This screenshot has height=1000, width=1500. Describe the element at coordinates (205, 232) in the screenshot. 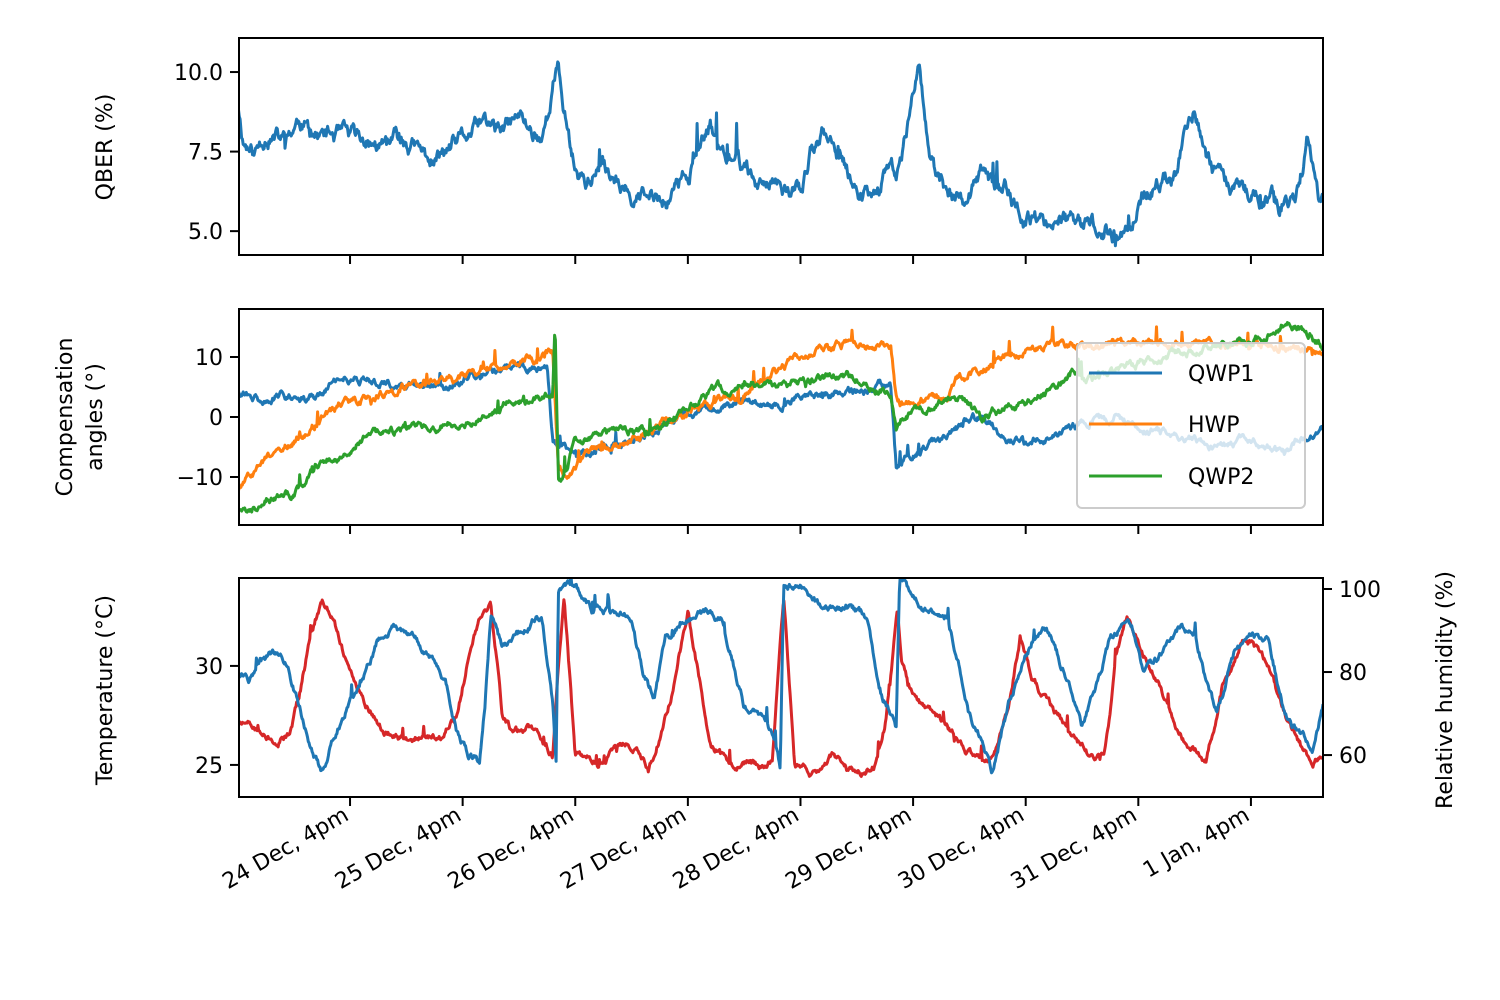

I see `y-tick-label: 5.0` at that location.